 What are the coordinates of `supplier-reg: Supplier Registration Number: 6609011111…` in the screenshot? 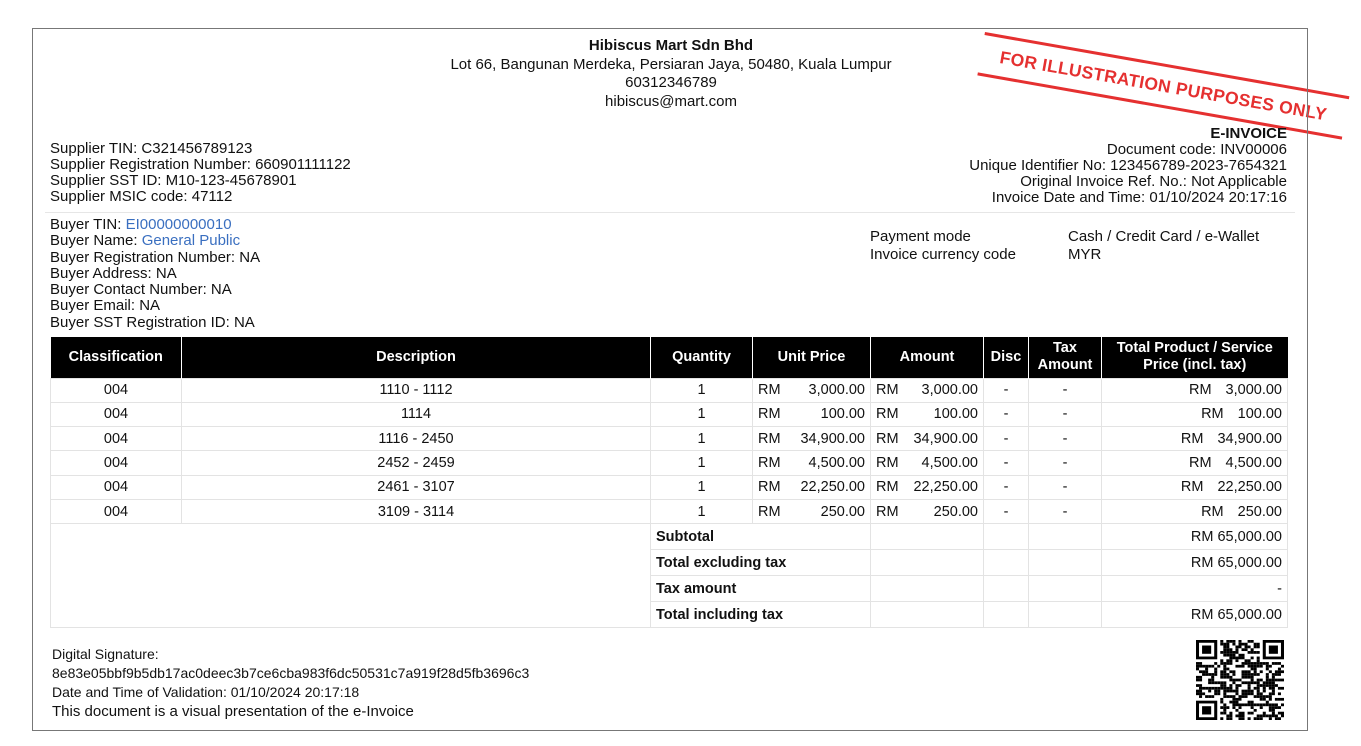 It's located at (200, 164).